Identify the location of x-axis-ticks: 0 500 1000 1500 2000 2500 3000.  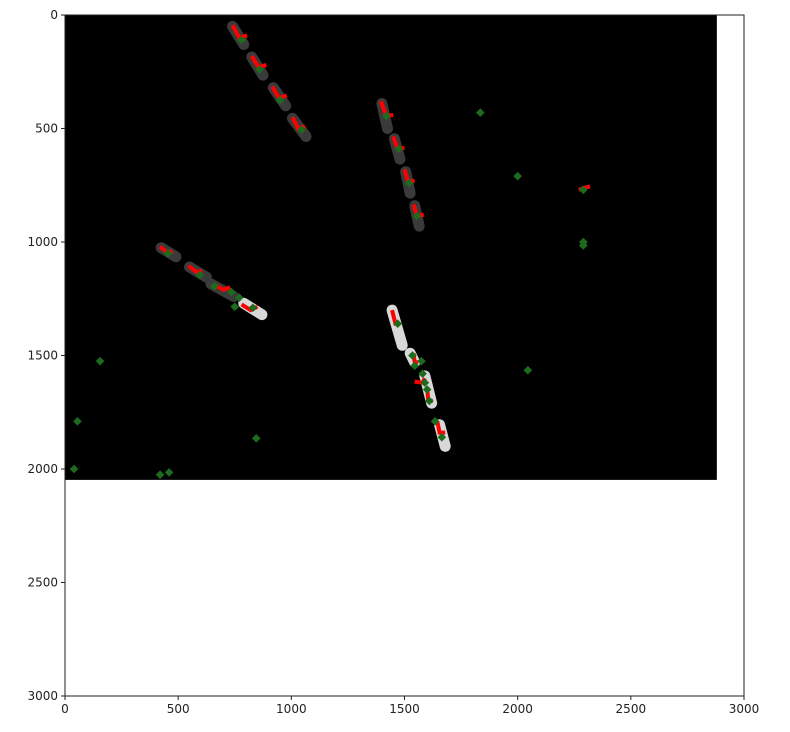
(410, 706).